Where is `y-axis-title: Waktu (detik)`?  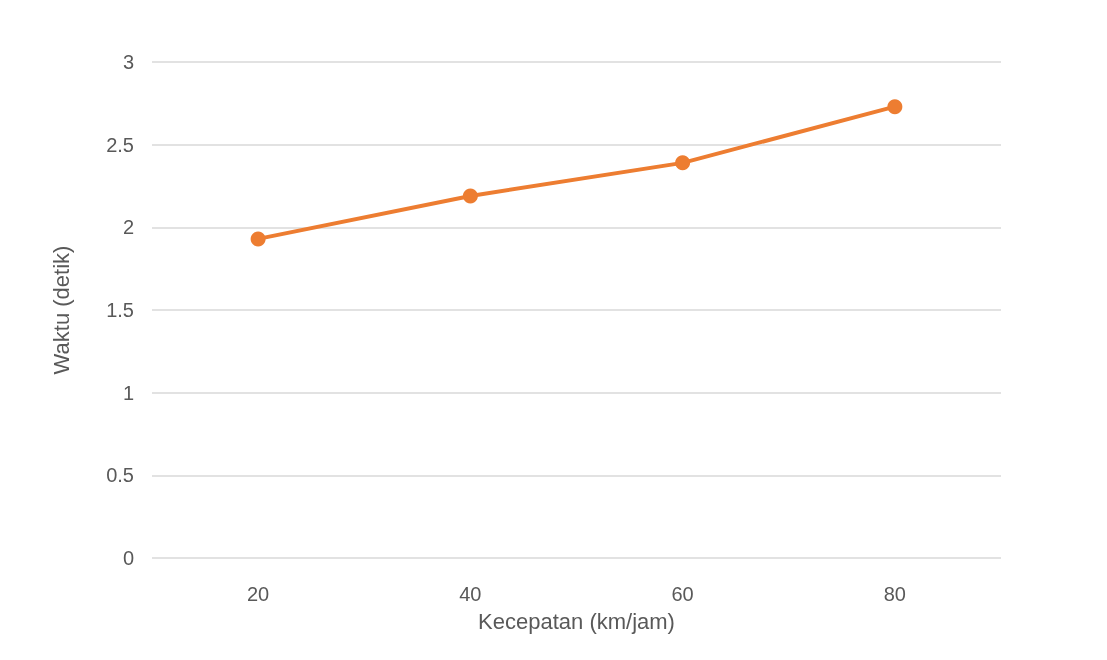
y-axis-title: Waktu (detik) is located at coordinates (61, 310).